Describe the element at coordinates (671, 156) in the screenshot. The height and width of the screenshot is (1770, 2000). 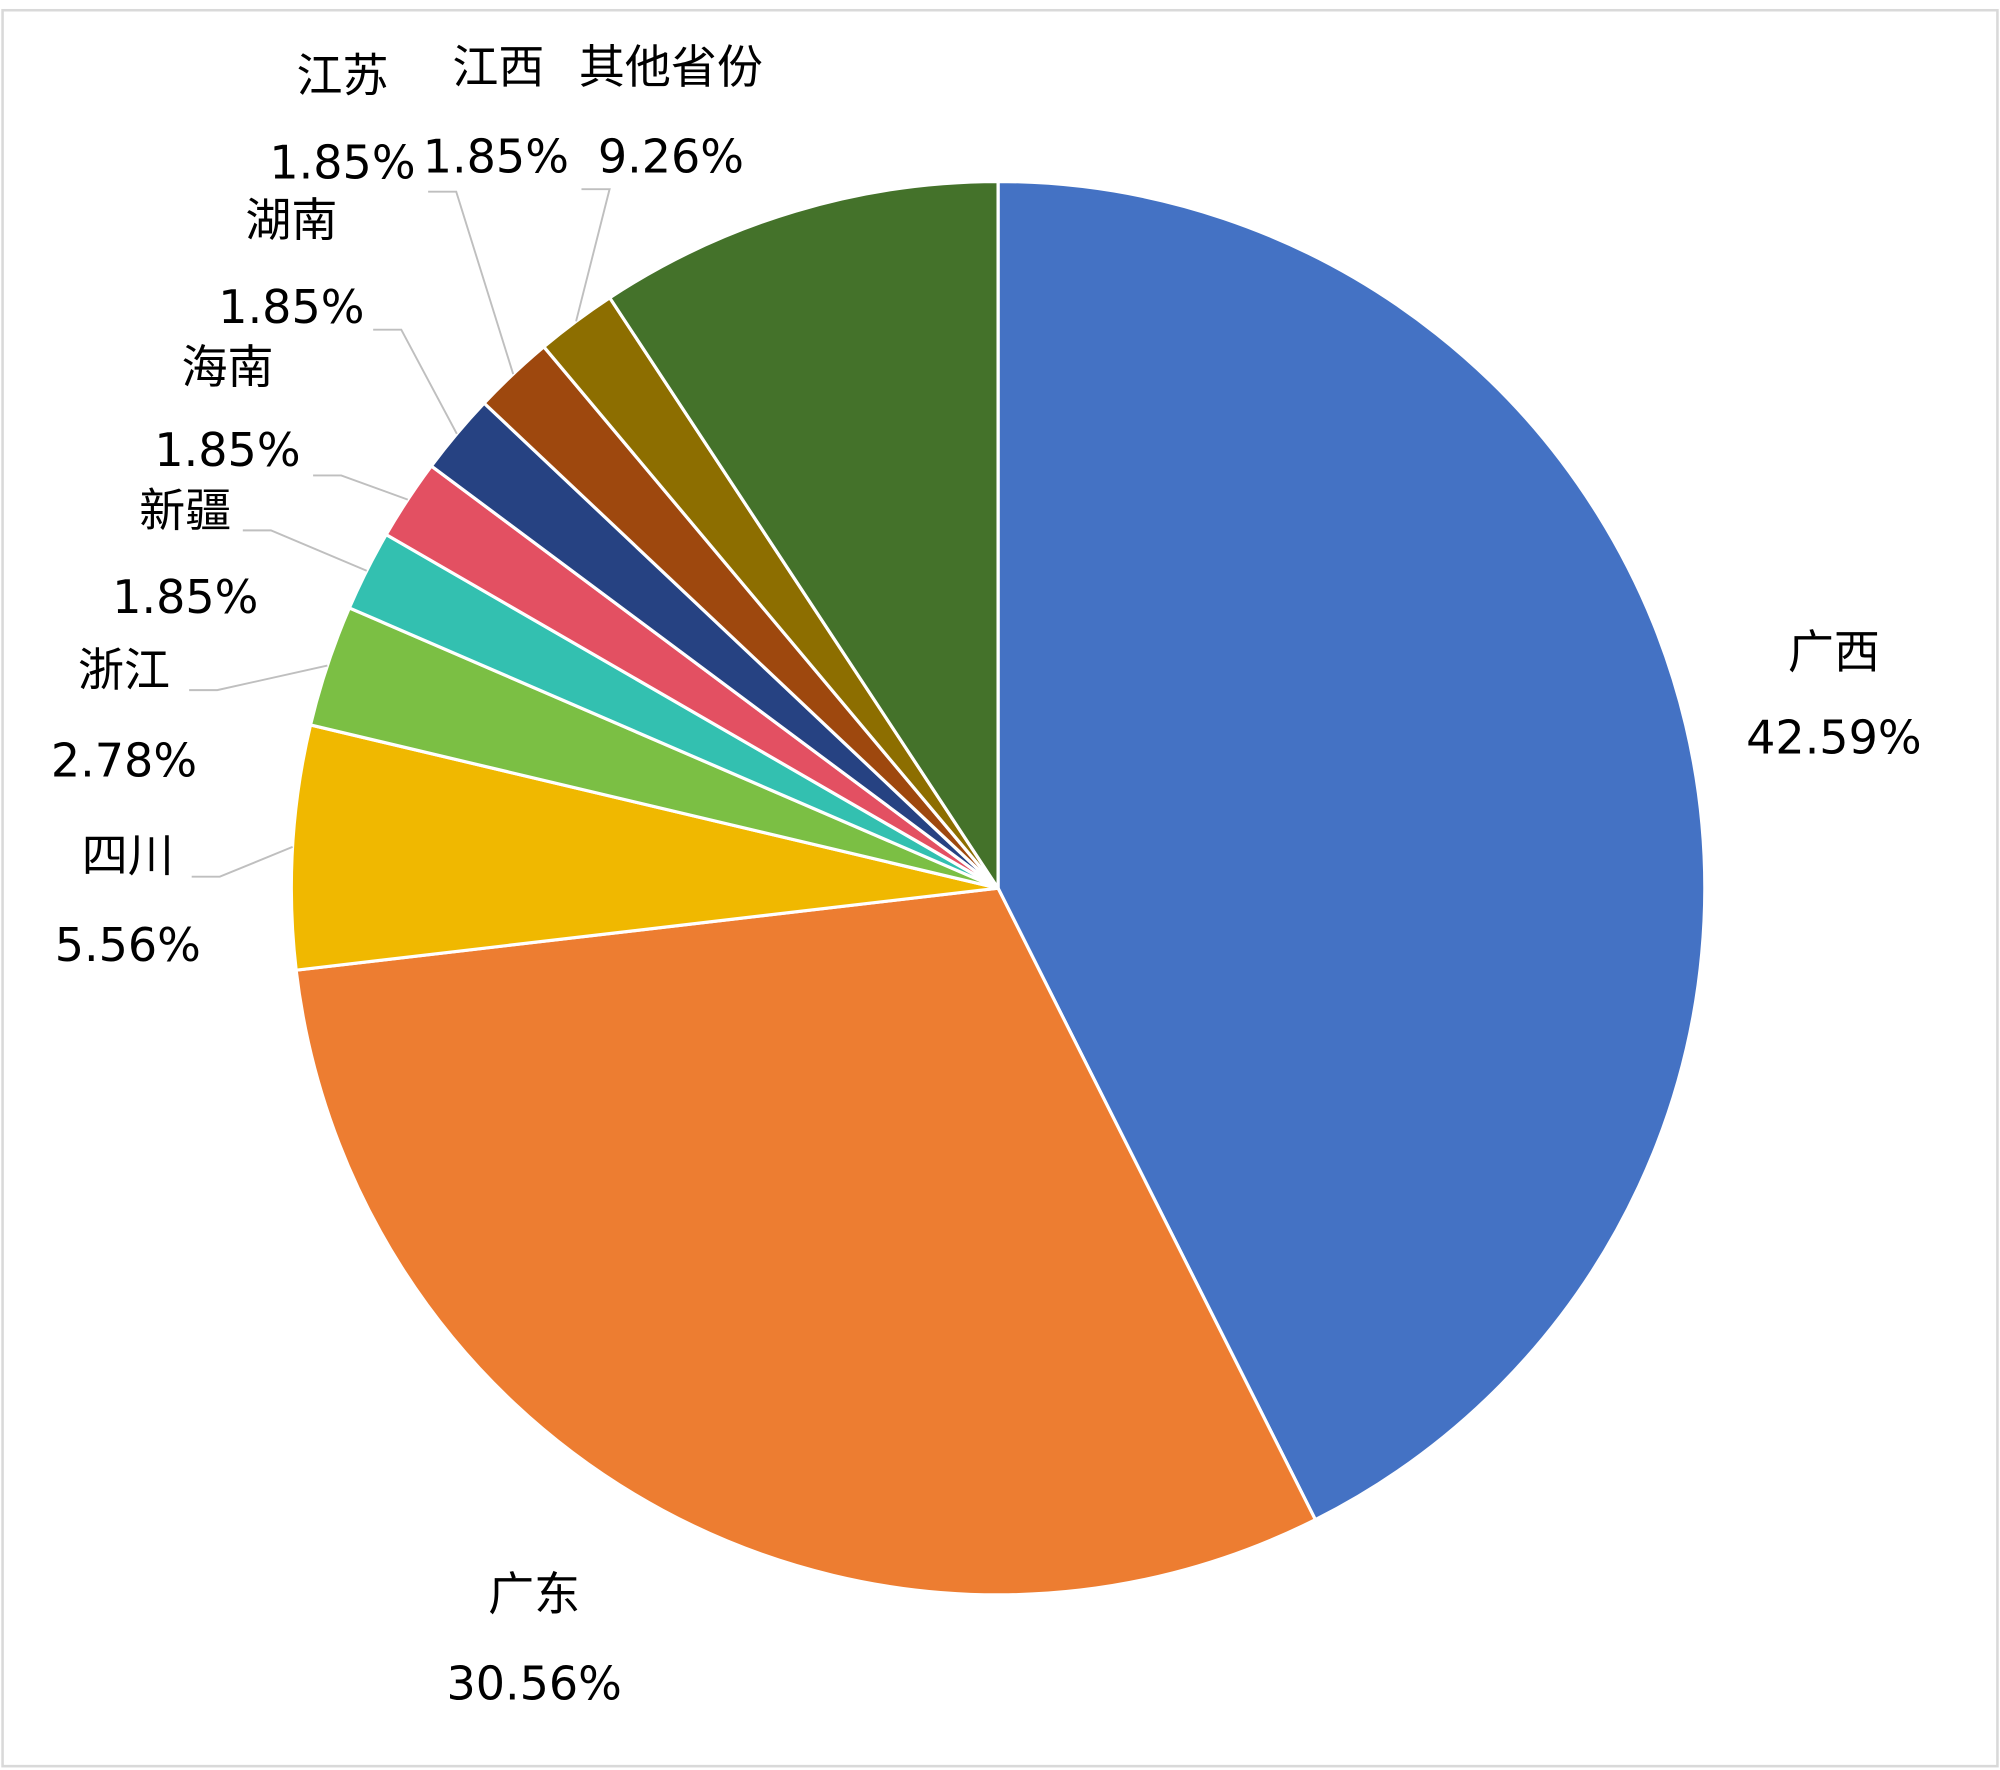
I see `value-label: 9.26%` at that location.